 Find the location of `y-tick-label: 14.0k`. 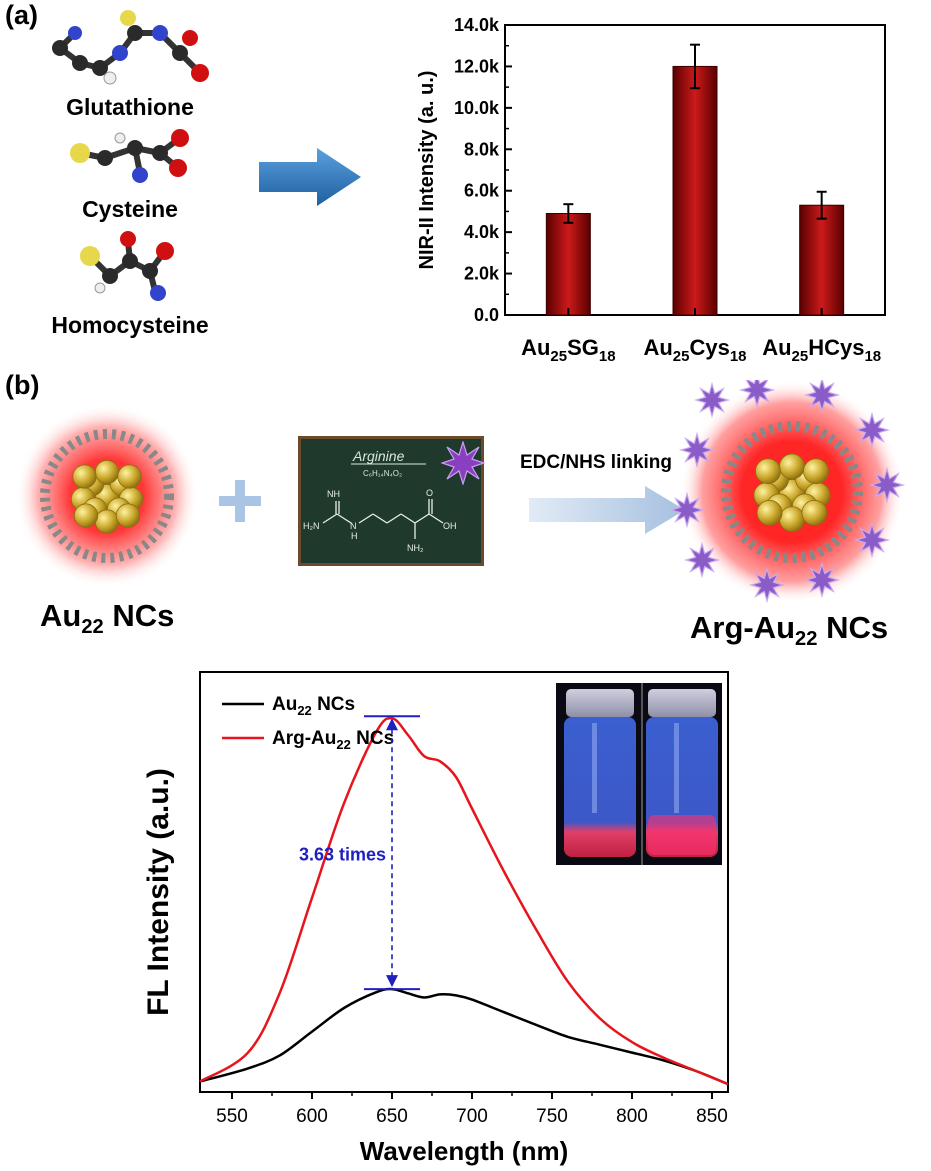

y-tick-label: 14.0k is located at coordinates (477, 25).